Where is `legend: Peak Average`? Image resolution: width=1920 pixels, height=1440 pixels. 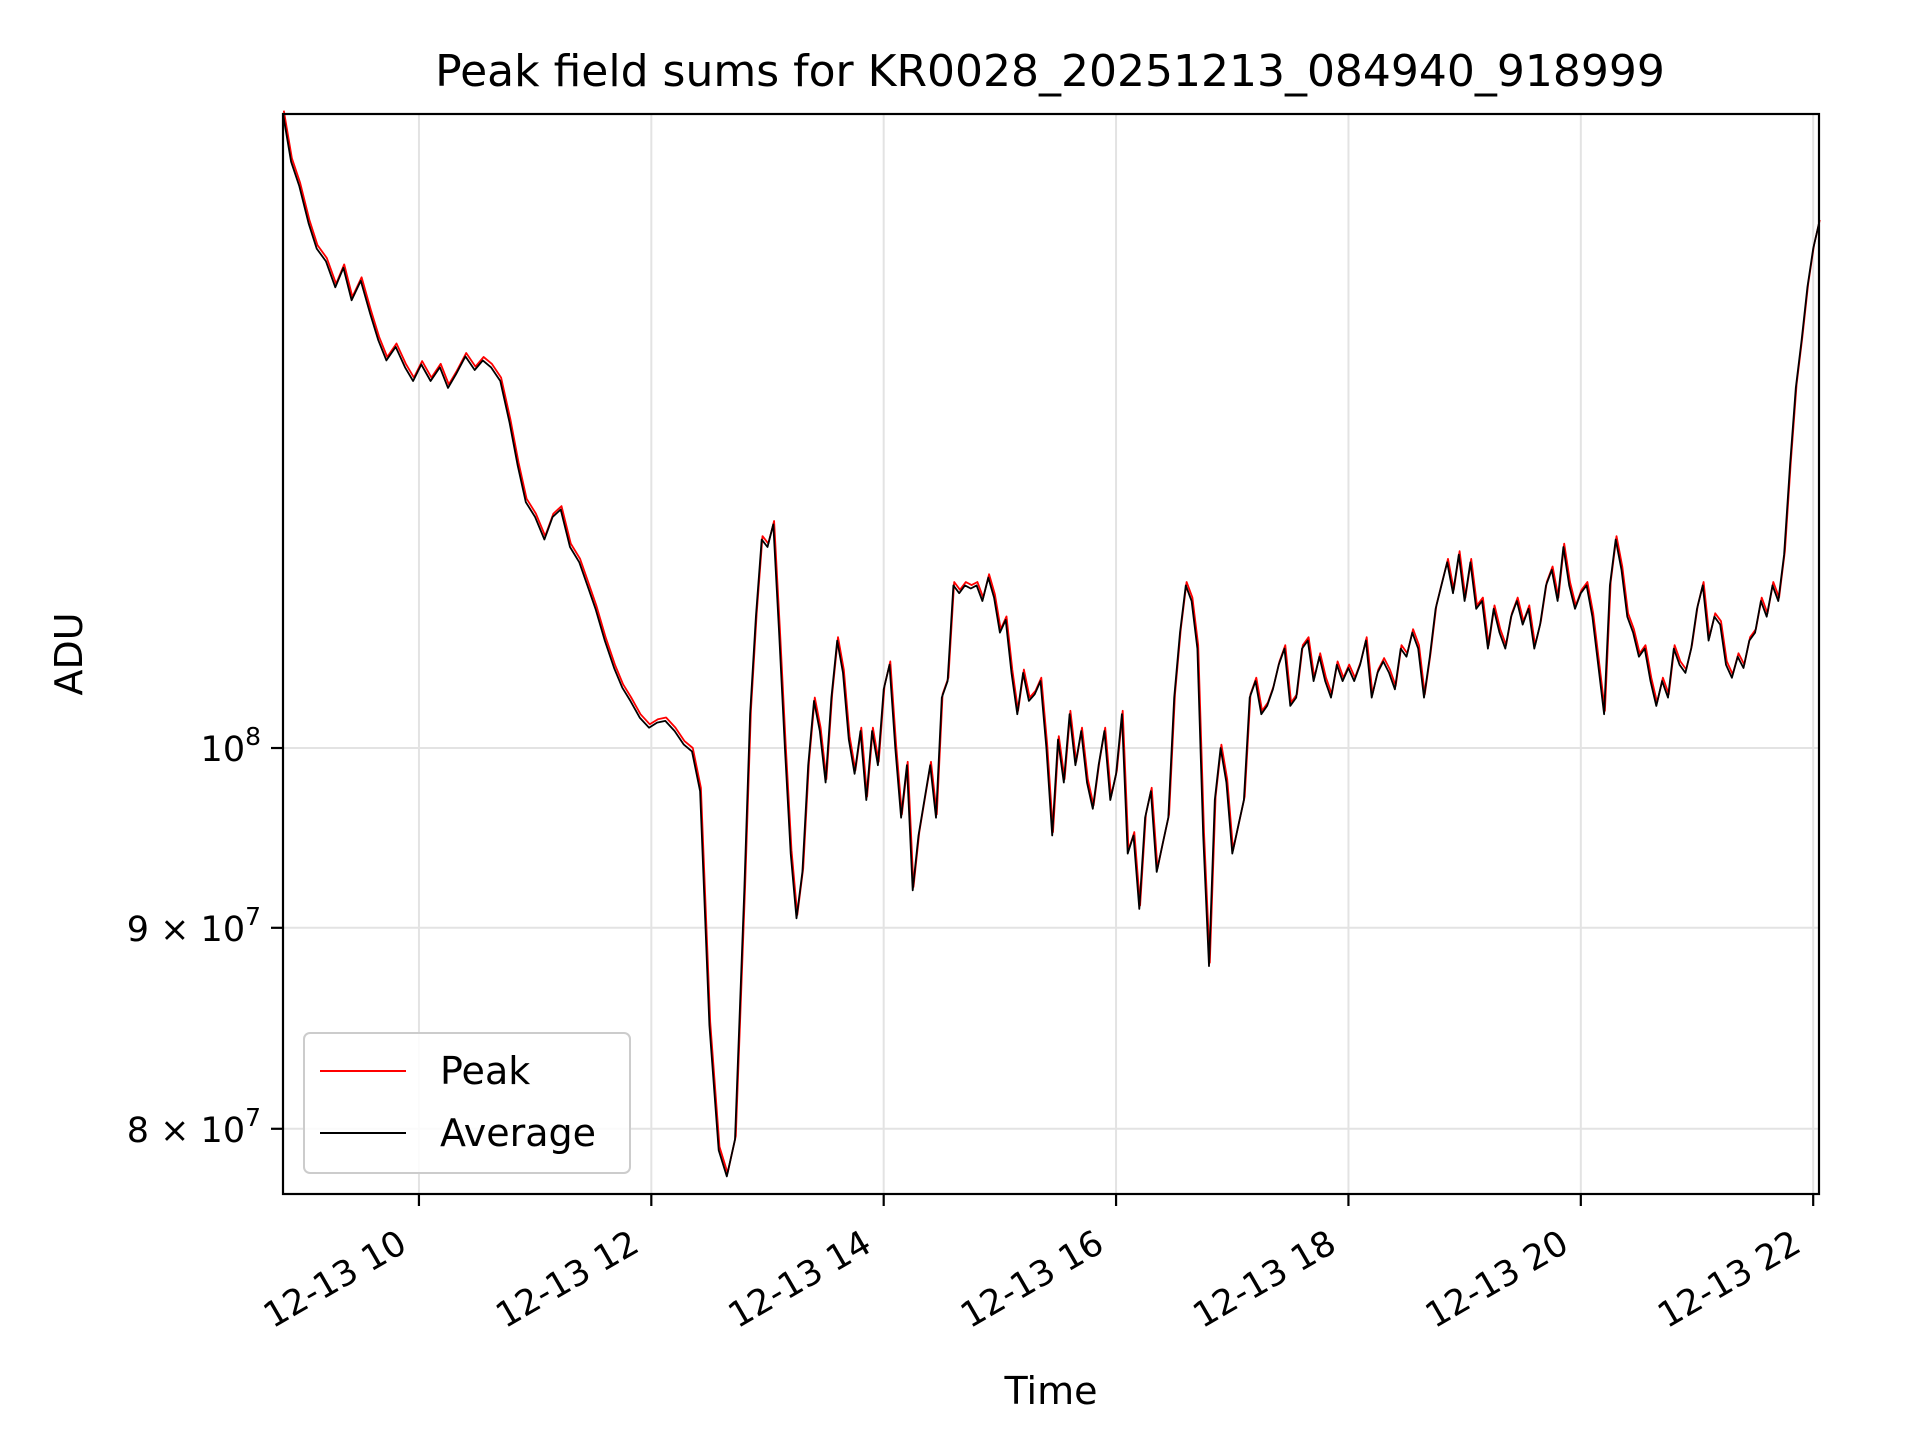
legend: Peak Average is located at coordinates (467, 1103).